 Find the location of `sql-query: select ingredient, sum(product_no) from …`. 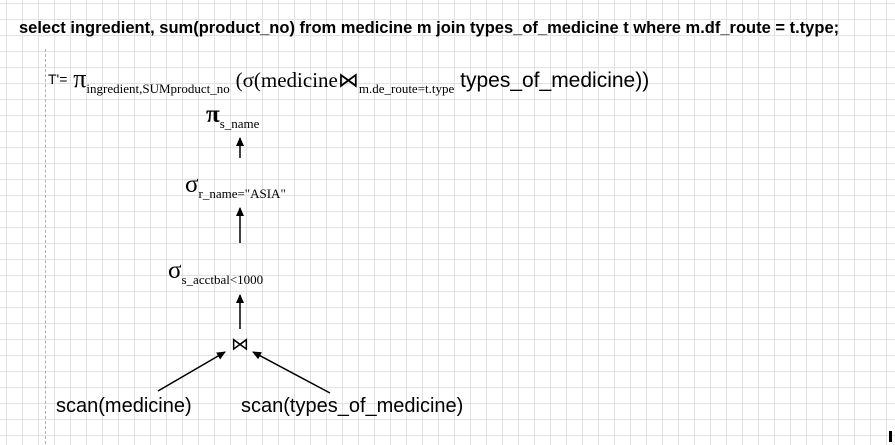

sql-query: select ingredient, sum(product_no) from … is located at coordinates (429, 28).